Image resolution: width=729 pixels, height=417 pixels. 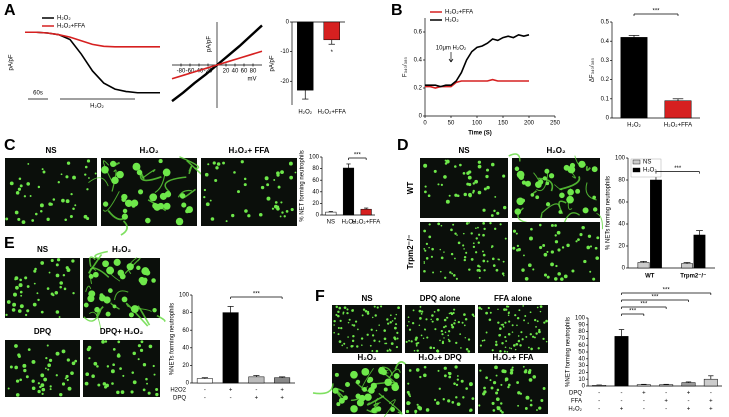 I want to click on micrograph-background, so click(x=464, y=252).